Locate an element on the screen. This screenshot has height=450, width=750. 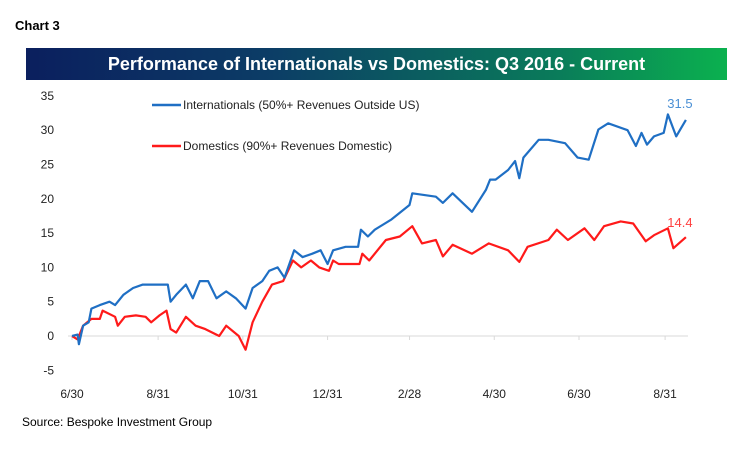
y-tick-label: 35 is located at coordinates (48, 96).